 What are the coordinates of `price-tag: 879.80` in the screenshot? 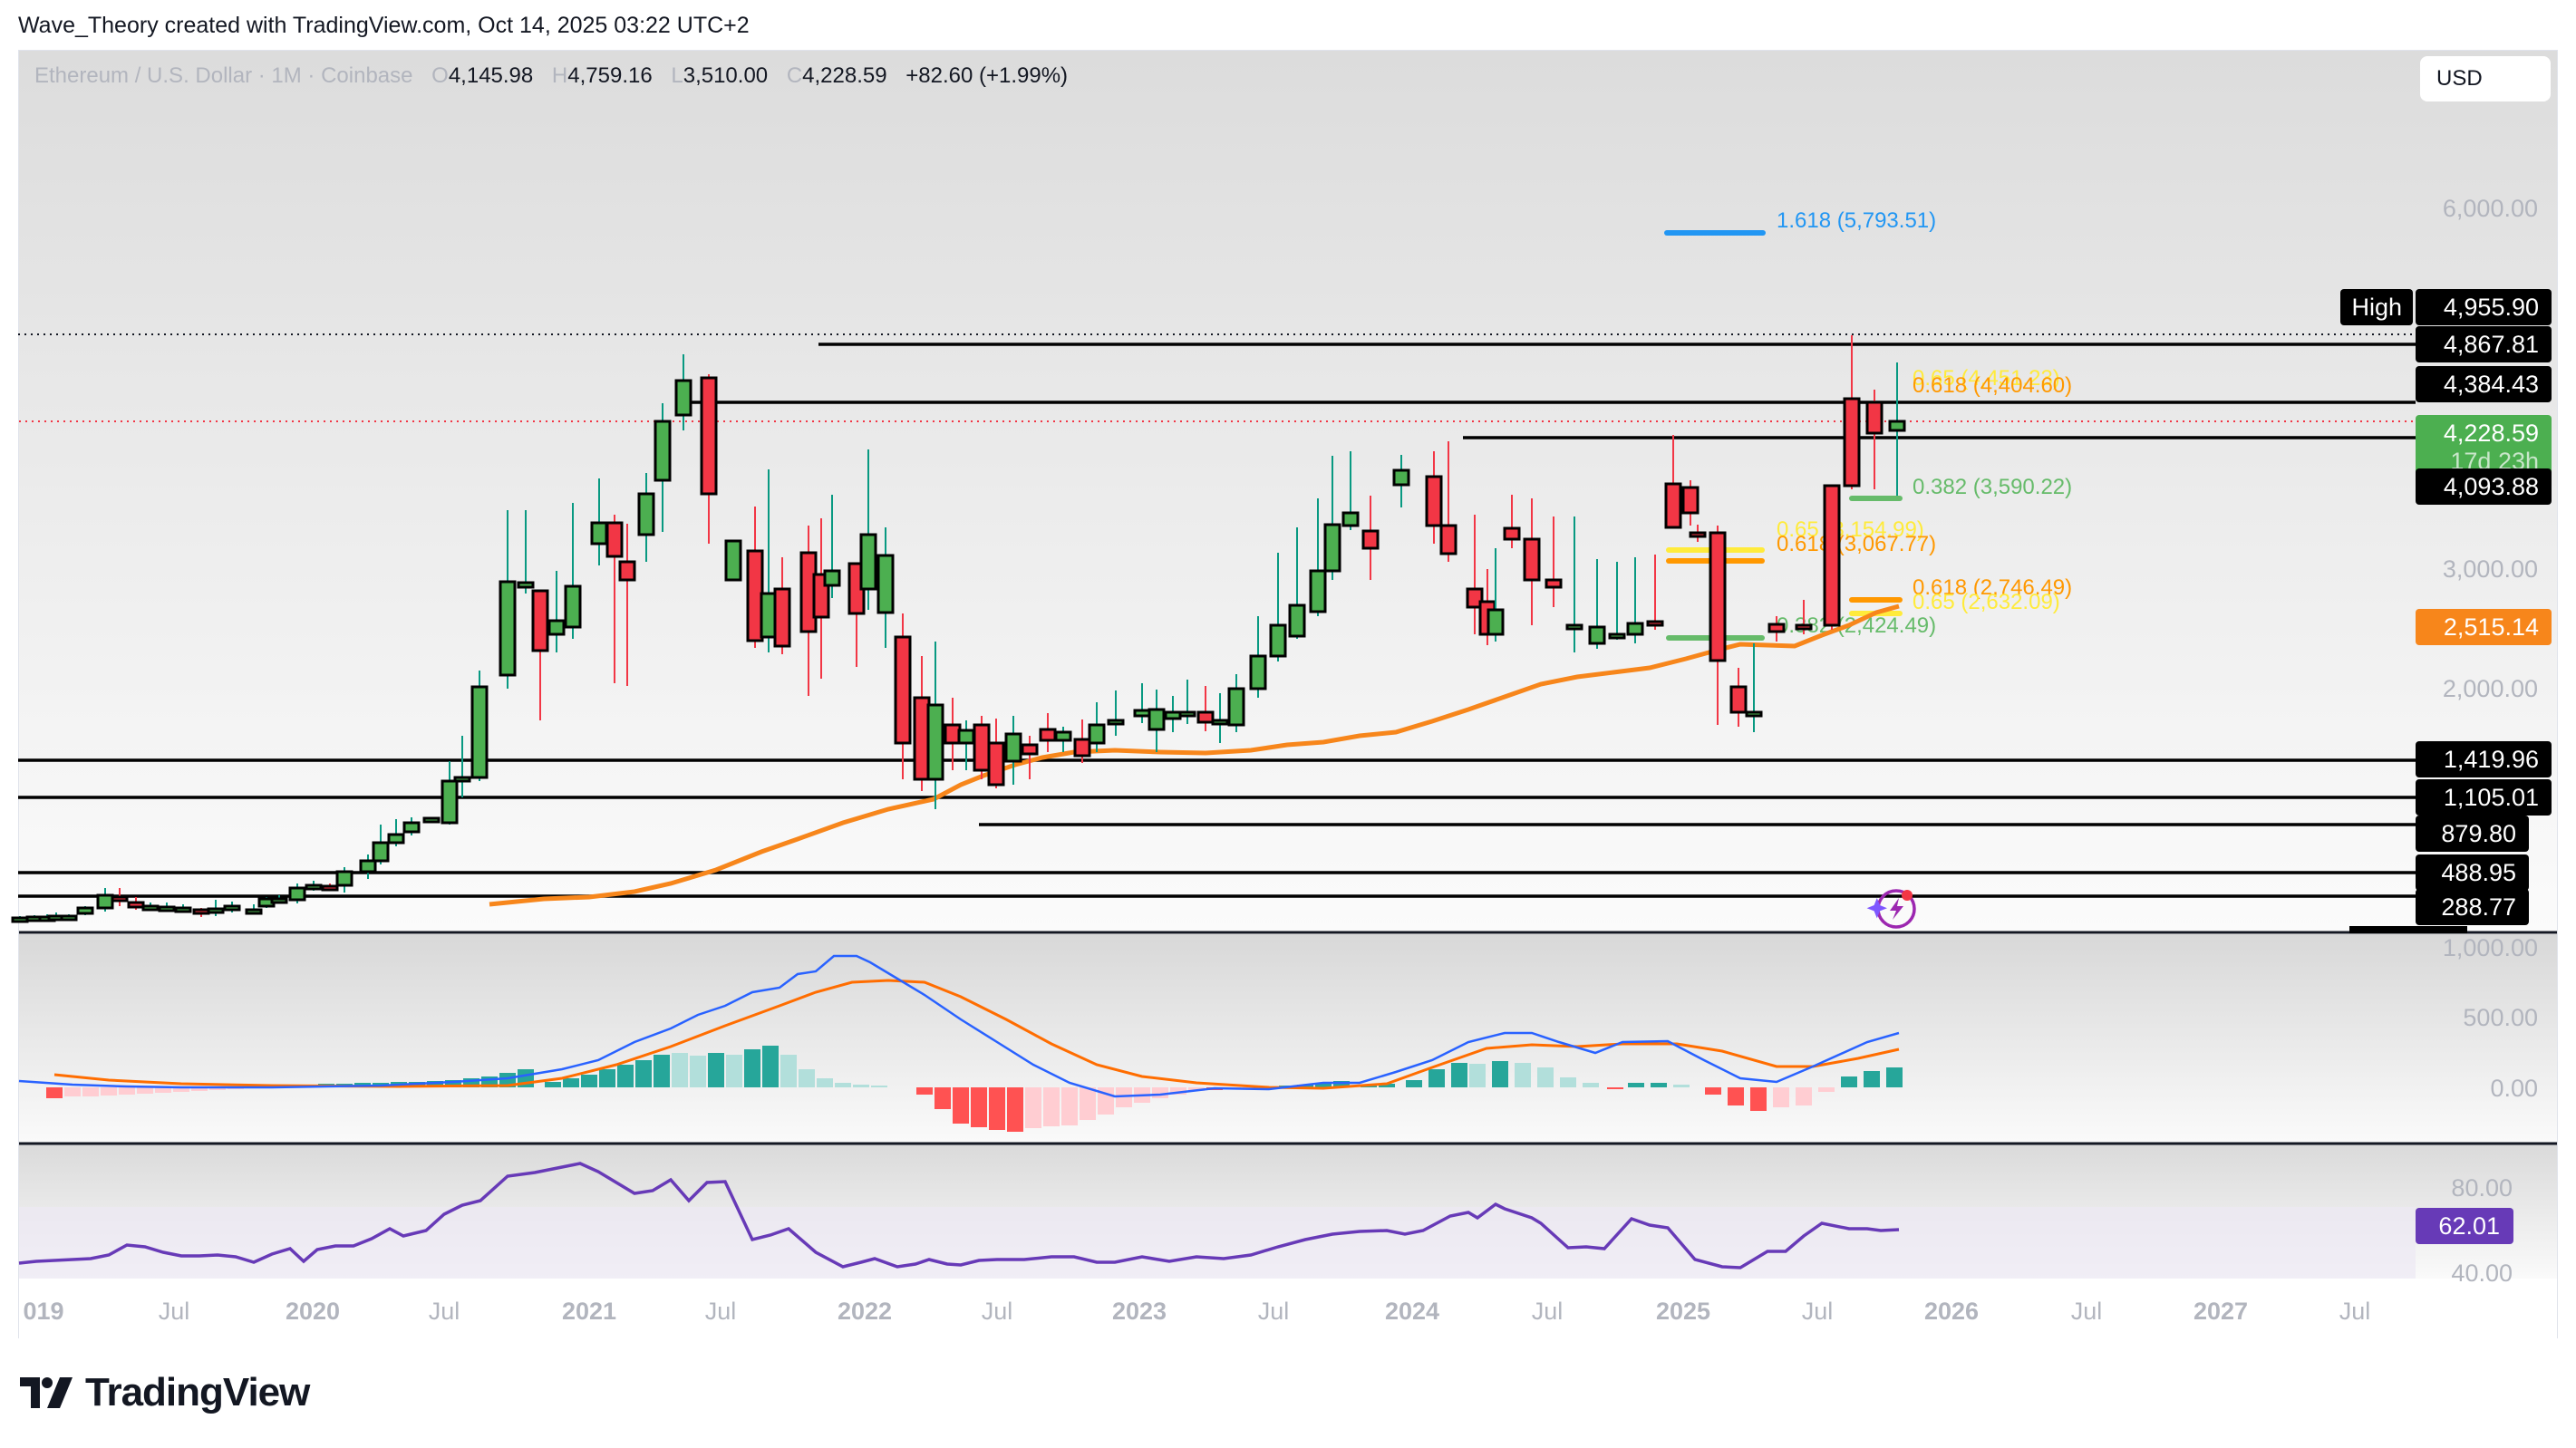 It's located at (2472, 834).